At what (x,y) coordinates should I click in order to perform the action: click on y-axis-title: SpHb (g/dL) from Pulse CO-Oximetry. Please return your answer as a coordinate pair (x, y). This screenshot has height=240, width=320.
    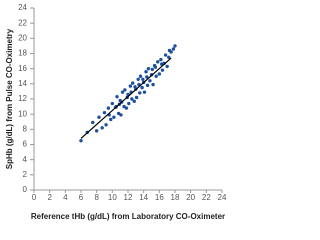
    Looking at the image, I should click on (9, 98).